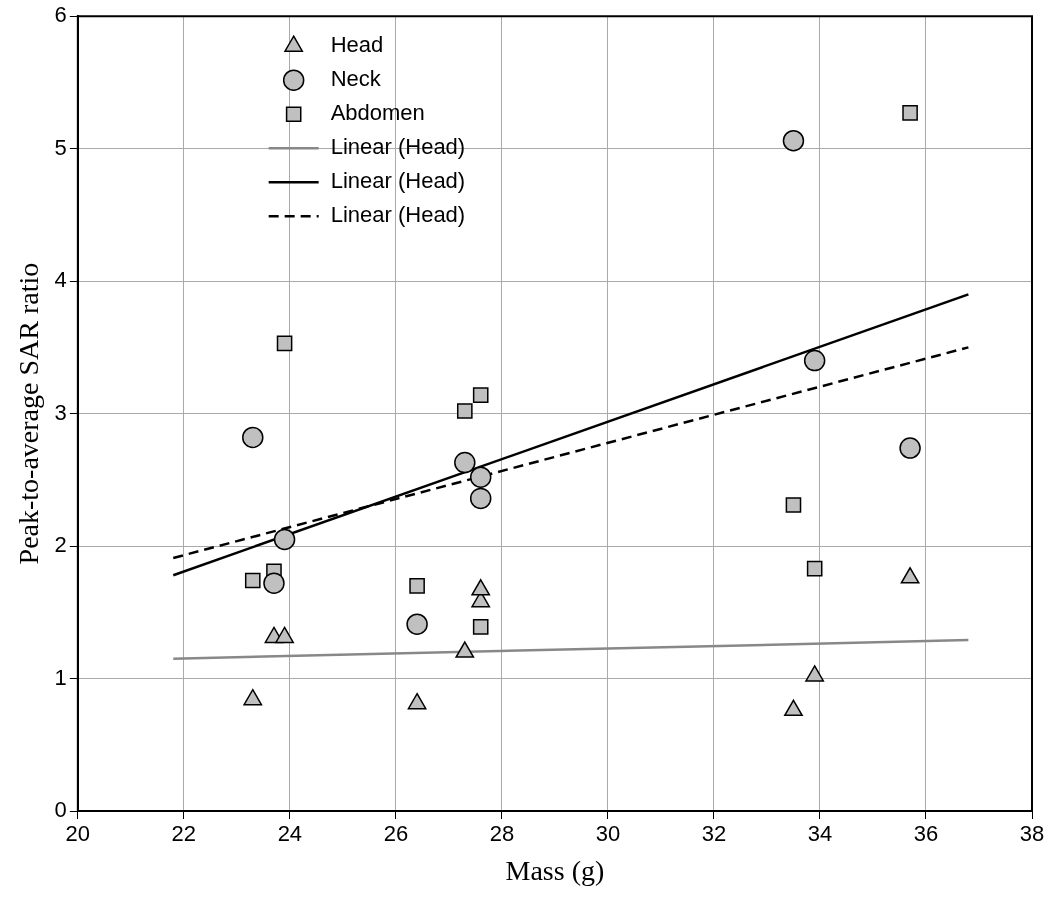  What do you see at coordinates (60, 810) in the screenshot?
I see `y-tick-label: 0` at bounding box center [60, 810].